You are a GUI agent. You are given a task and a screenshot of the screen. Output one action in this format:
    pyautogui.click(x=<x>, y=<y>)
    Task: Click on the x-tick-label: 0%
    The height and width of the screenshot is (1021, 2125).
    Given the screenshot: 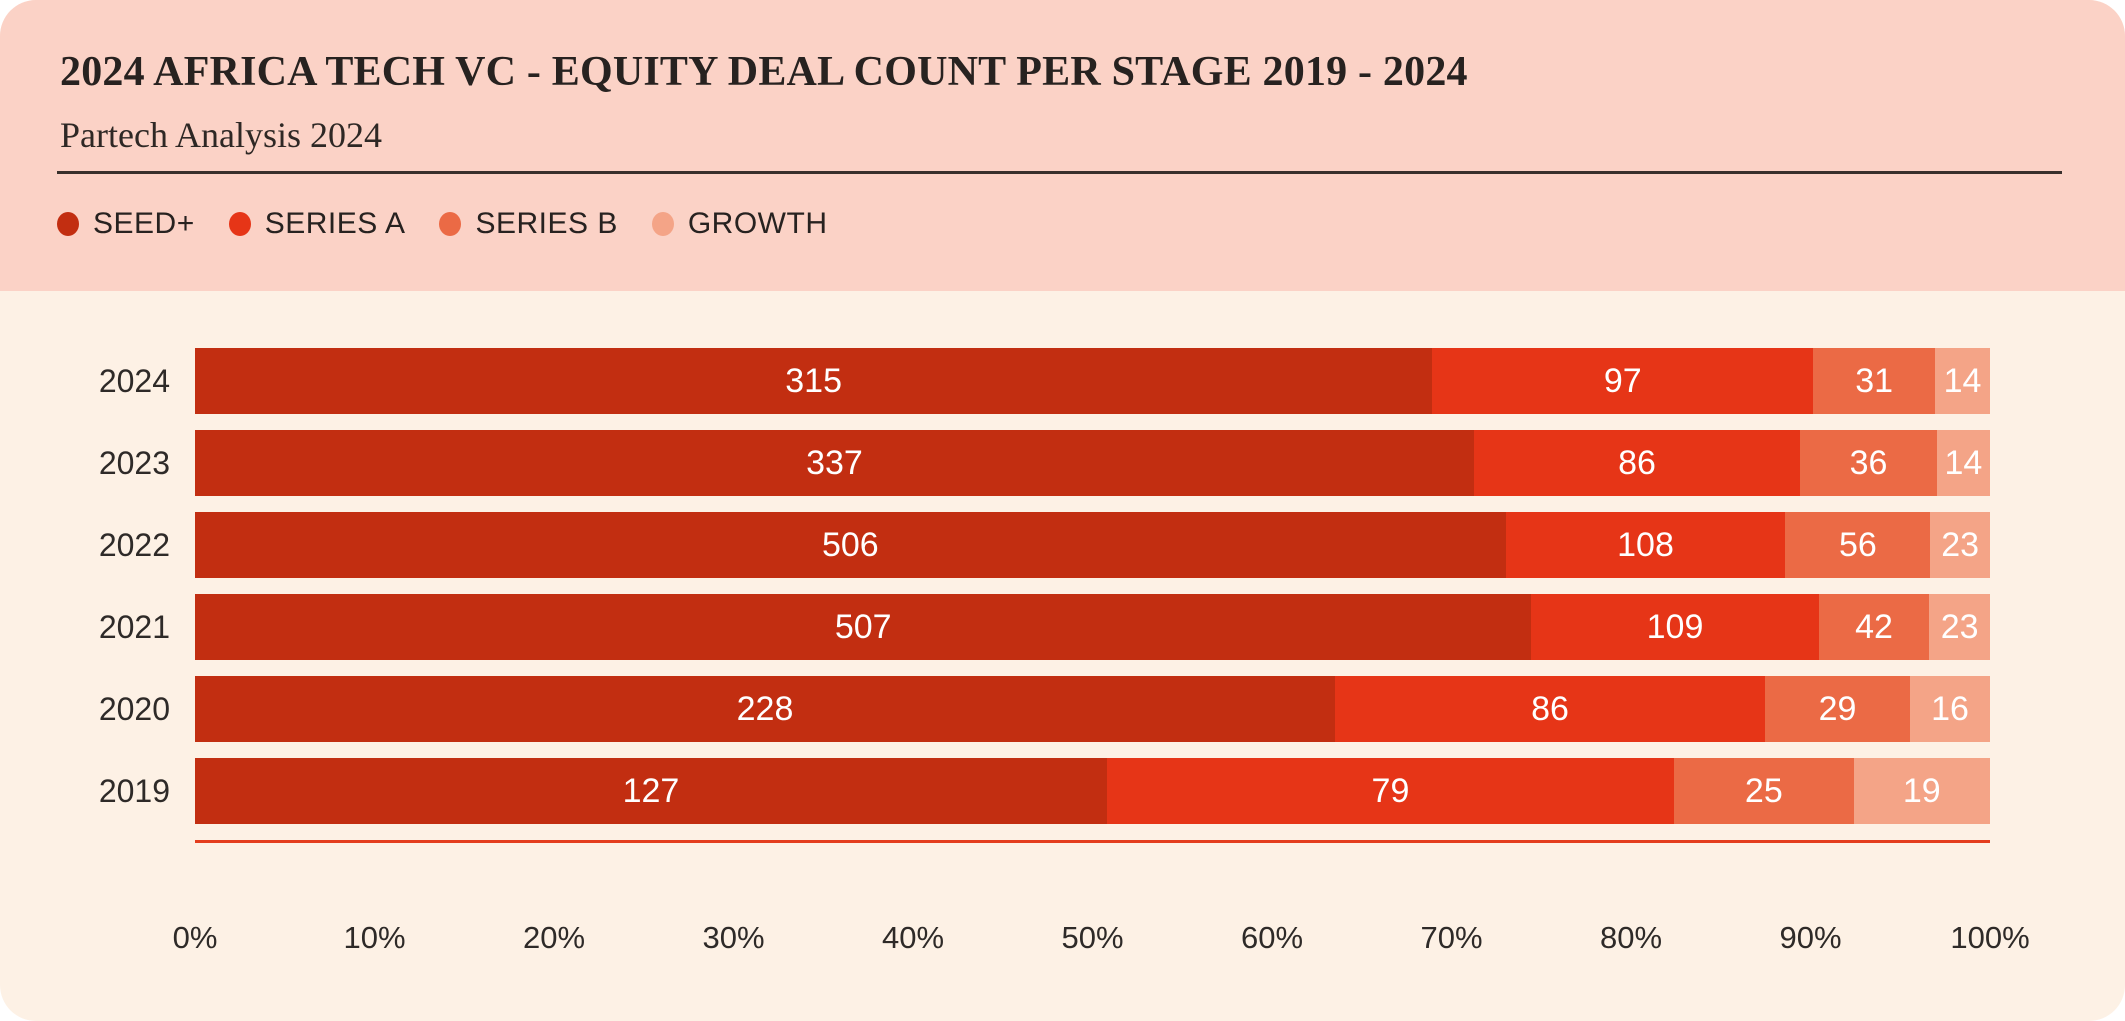 What is the action you would take?
    pyautogui.click(x=195, y=937)
    